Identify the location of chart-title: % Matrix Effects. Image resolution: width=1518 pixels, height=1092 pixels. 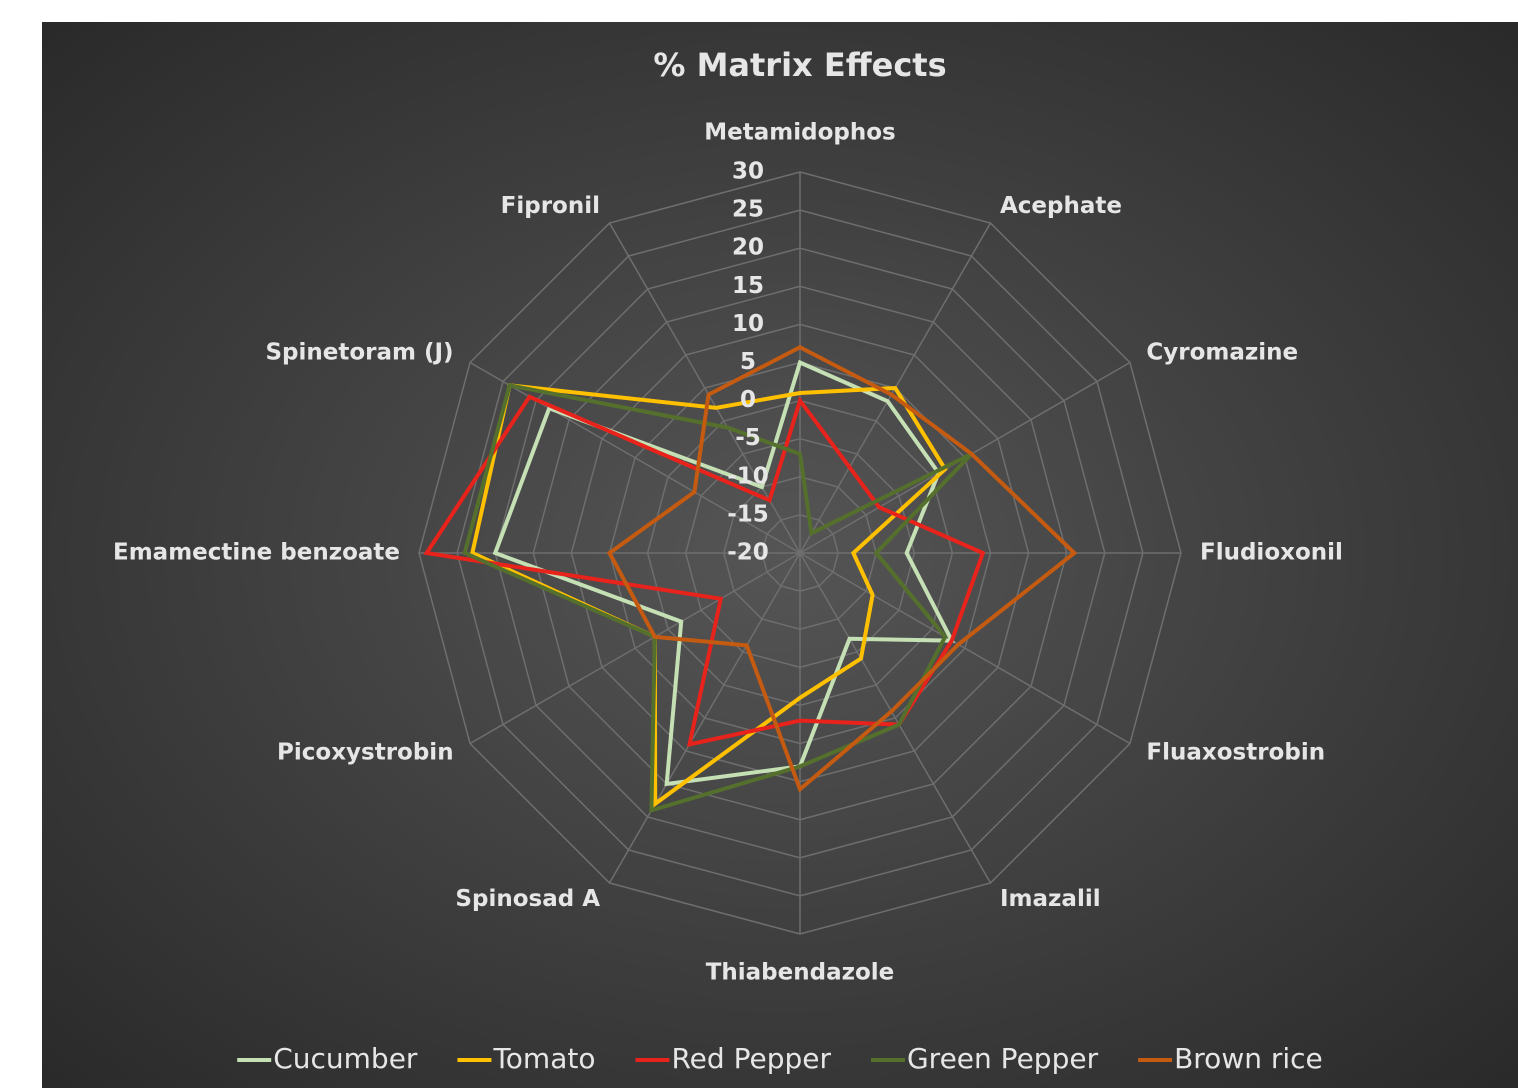
(799, 65).